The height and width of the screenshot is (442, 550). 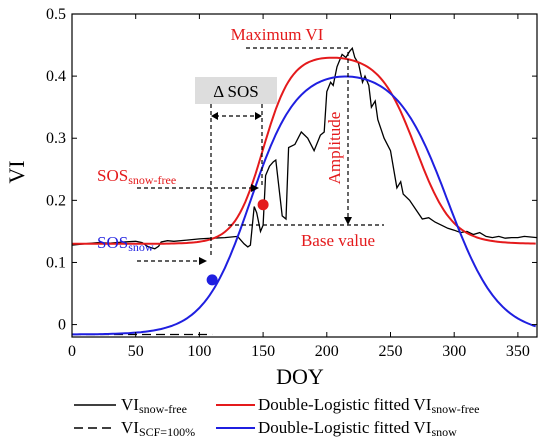 I want to click on y-tick-label: 0.4, so click(x=56, y=76).